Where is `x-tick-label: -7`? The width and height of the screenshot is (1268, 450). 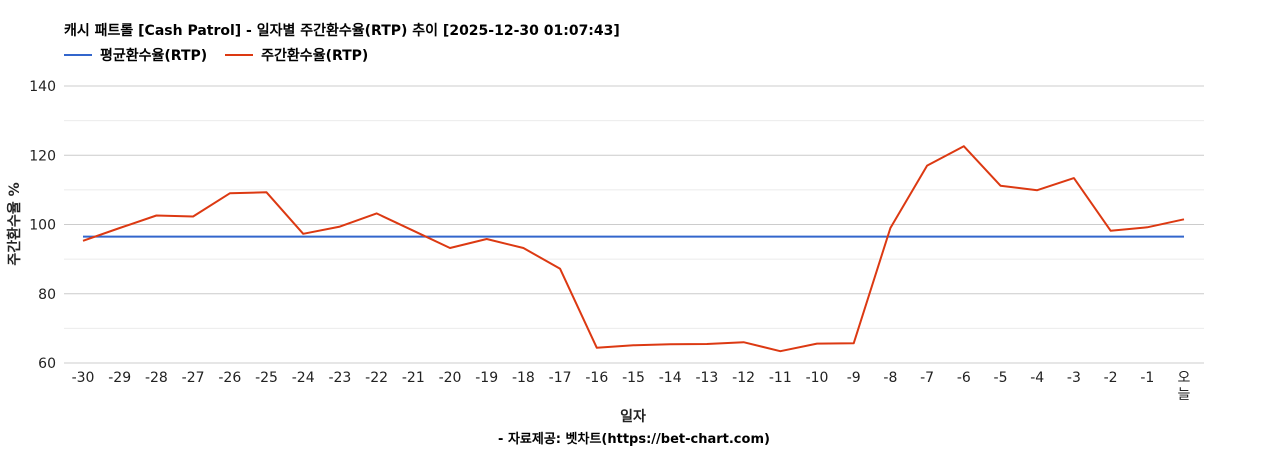 x-tick-label: -7 is located at coordinates (927, 378).